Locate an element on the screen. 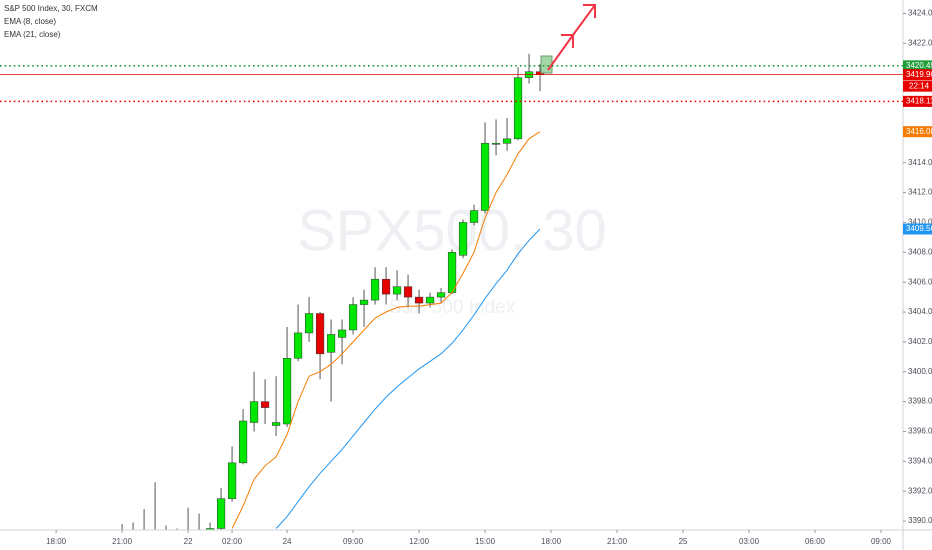 The height and width of the screenshot is (550, 932). x-tick-label: 15:00 is located at coordinates (485, 541).